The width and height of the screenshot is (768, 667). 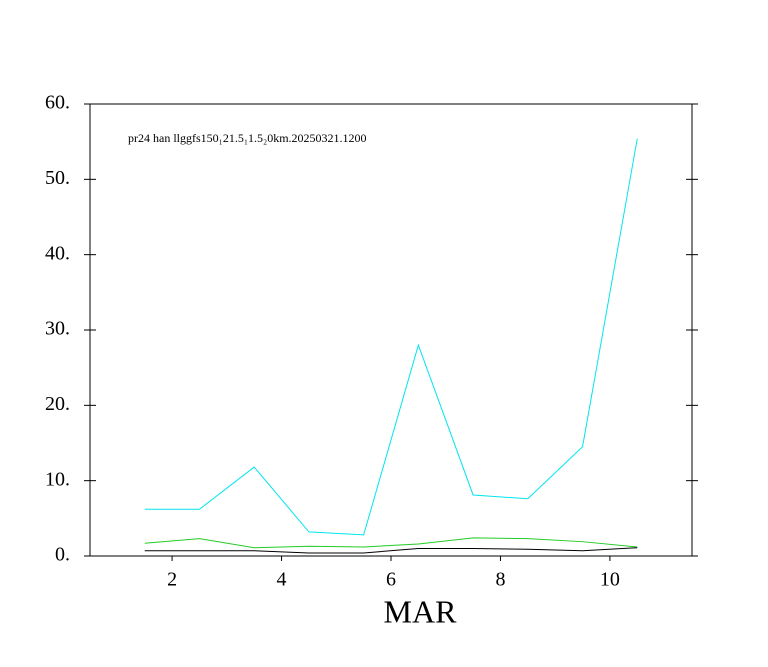 What do you see at coordinates (391, 580) in the screenshot?
I see `x-tick-label: 6` at bounding box center [391, 580].